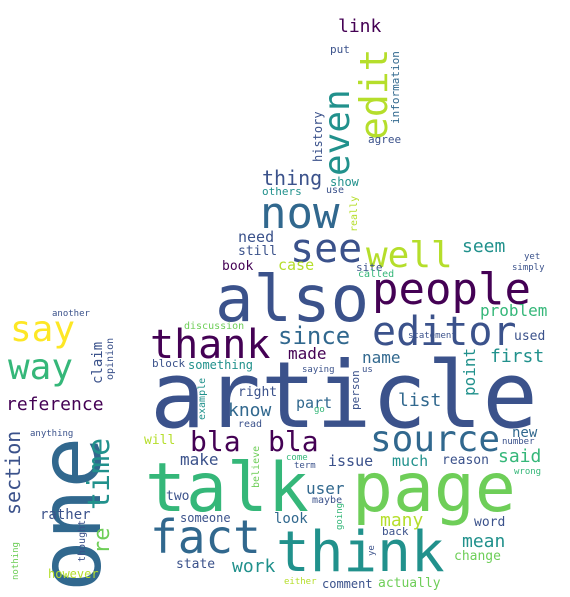  Describe the element at coordinates (102, 541) in the screenshot. I see `word-re: re` at that location.